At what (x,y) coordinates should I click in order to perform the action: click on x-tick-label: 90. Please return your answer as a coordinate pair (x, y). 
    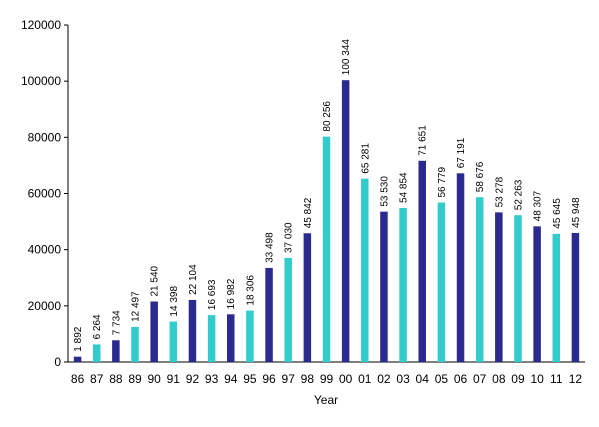
    Looking at the image, I should click on (154, 379).